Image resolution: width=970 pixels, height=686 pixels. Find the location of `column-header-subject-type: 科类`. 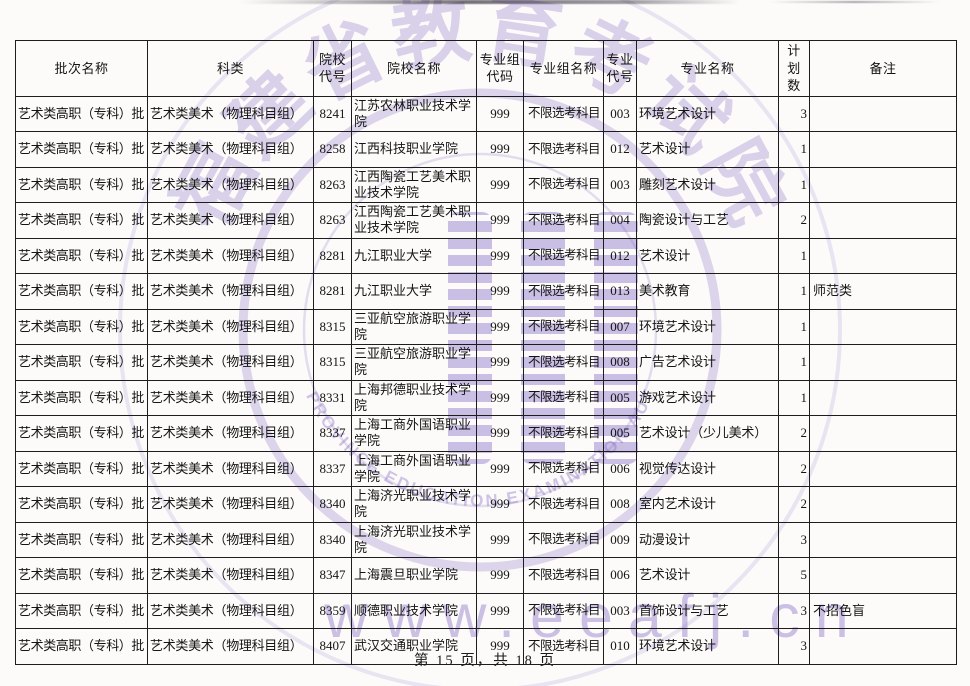

column-header-subject-type: 科类 is located at coordinates (230, 68).